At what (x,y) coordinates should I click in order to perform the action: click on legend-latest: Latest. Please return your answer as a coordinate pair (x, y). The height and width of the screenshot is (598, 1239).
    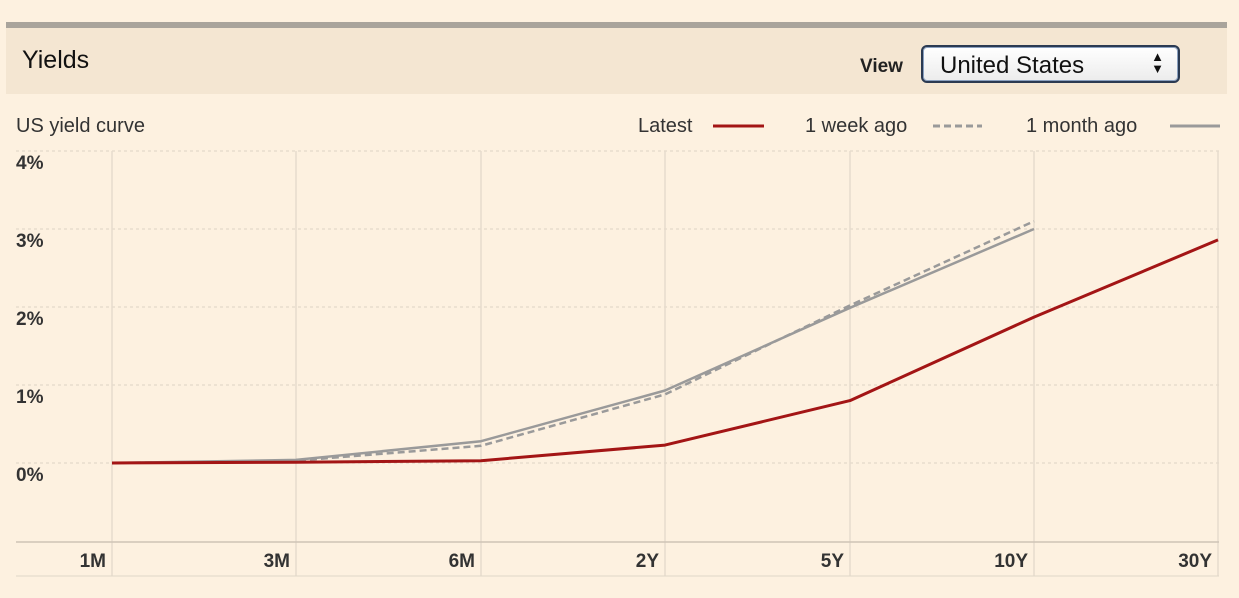
    Looking at the image, I should click on (665, 126).